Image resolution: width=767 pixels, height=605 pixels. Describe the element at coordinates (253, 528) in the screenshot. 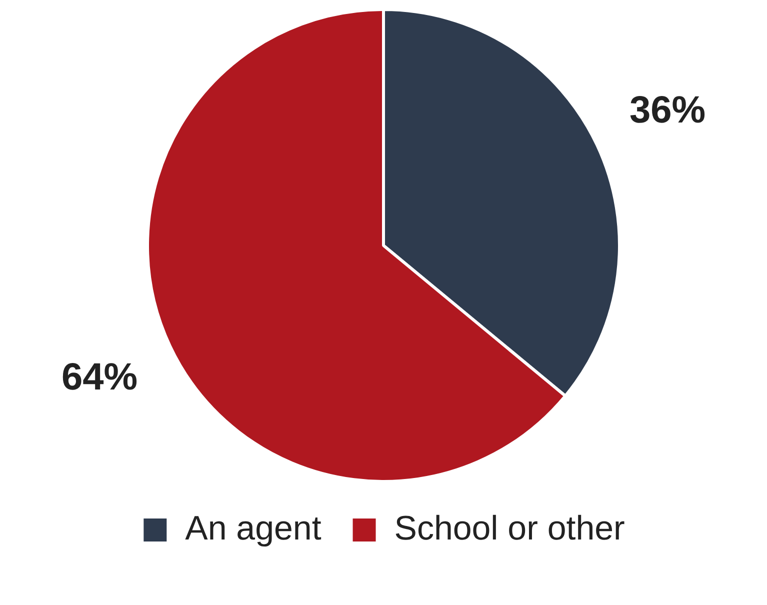

I see `legend-label: An agent` at that location.